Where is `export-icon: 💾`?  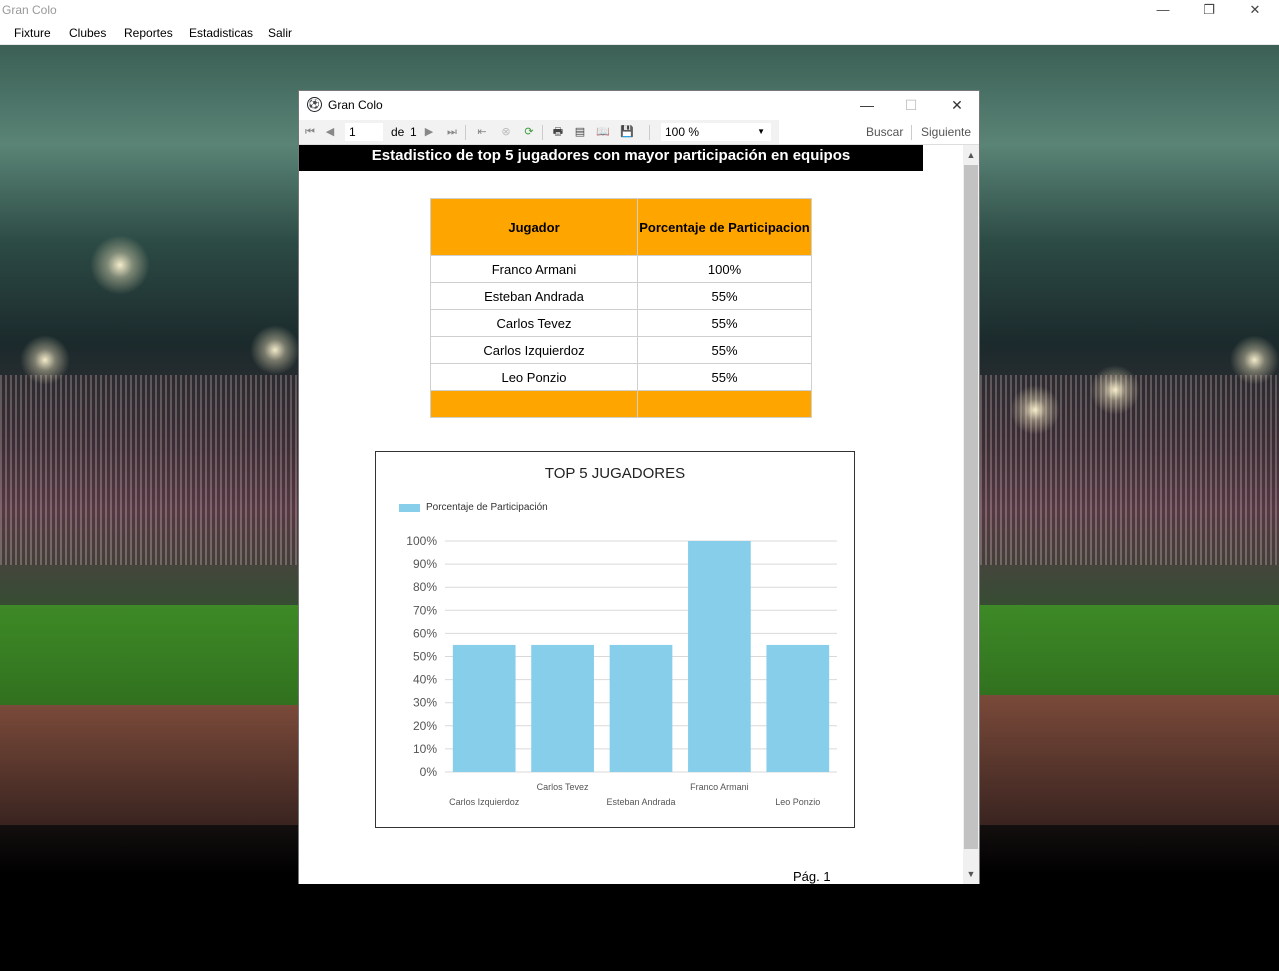 export-icon: 💾 is located at coordinates (627, 132).